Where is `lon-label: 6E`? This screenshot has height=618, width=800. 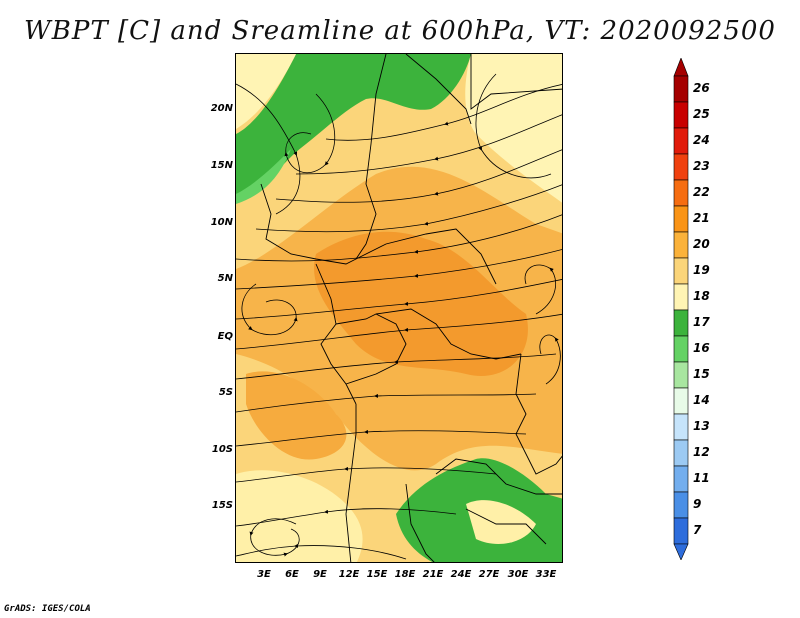
lon-label: 6E is located at coordinates (292, 574).